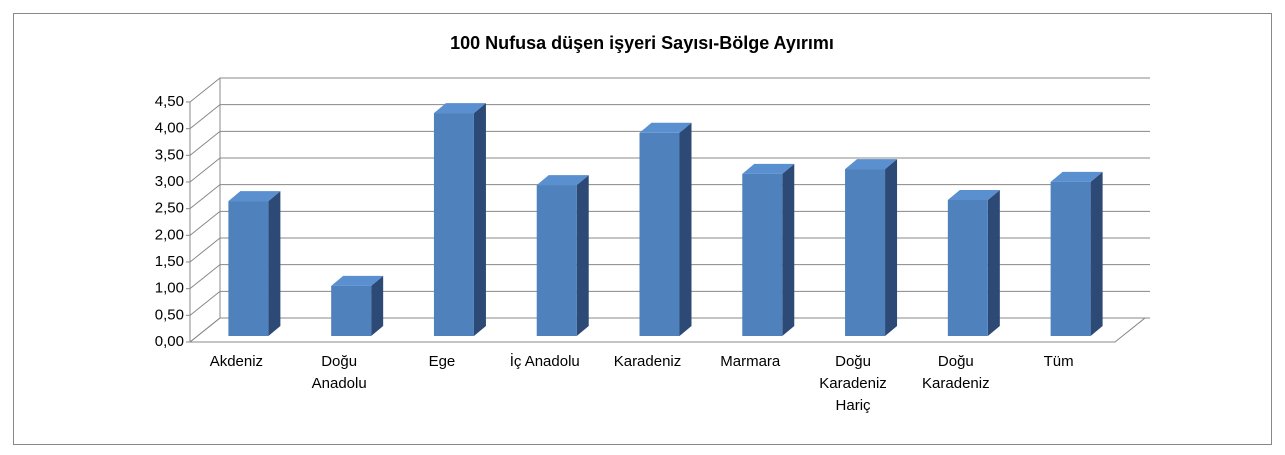 The width and height of the screenshot is (1285, 455). What do you see at coordinates (236, 361) in the screenshot?
I see `x-tick-label: Akdeniz` at bounding box center [236, 361].